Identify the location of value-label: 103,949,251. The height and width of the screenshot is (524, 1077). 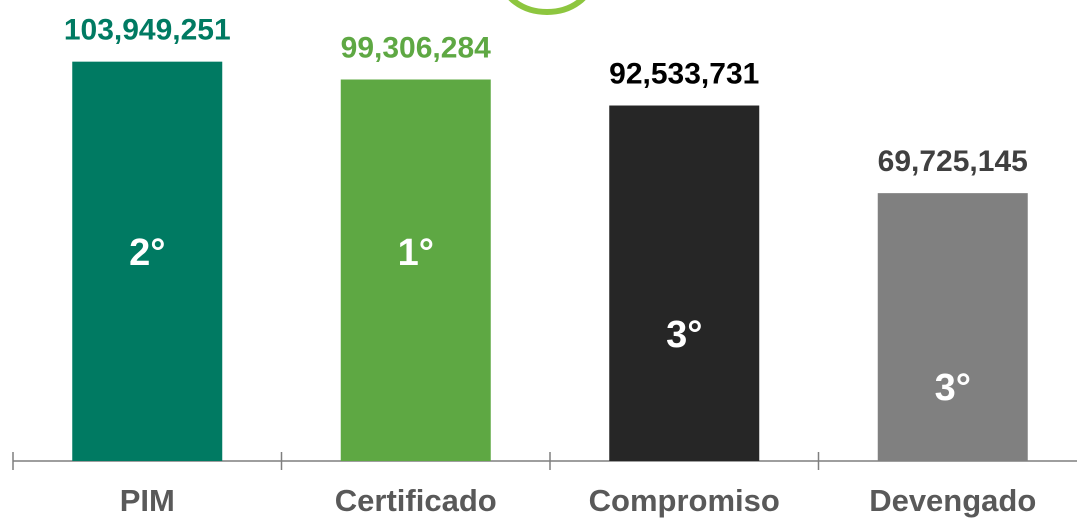
(147, 30).